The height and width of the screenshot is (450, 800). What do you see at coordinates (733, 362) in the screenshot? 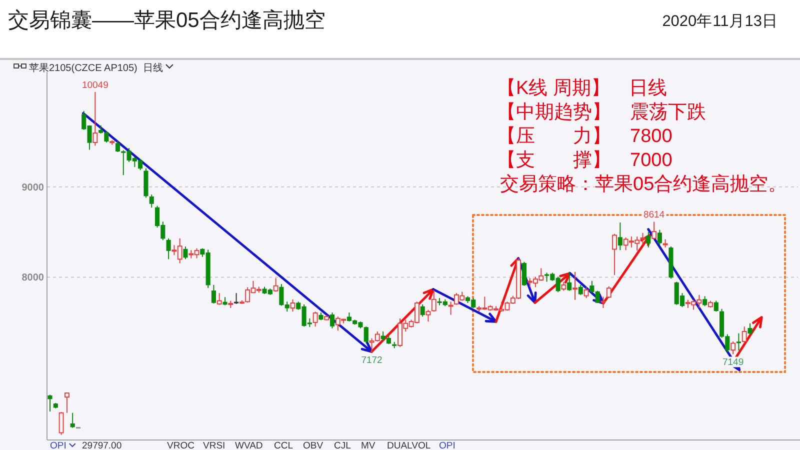
I see `annotation: 7149` at bounding box center [733, 362].